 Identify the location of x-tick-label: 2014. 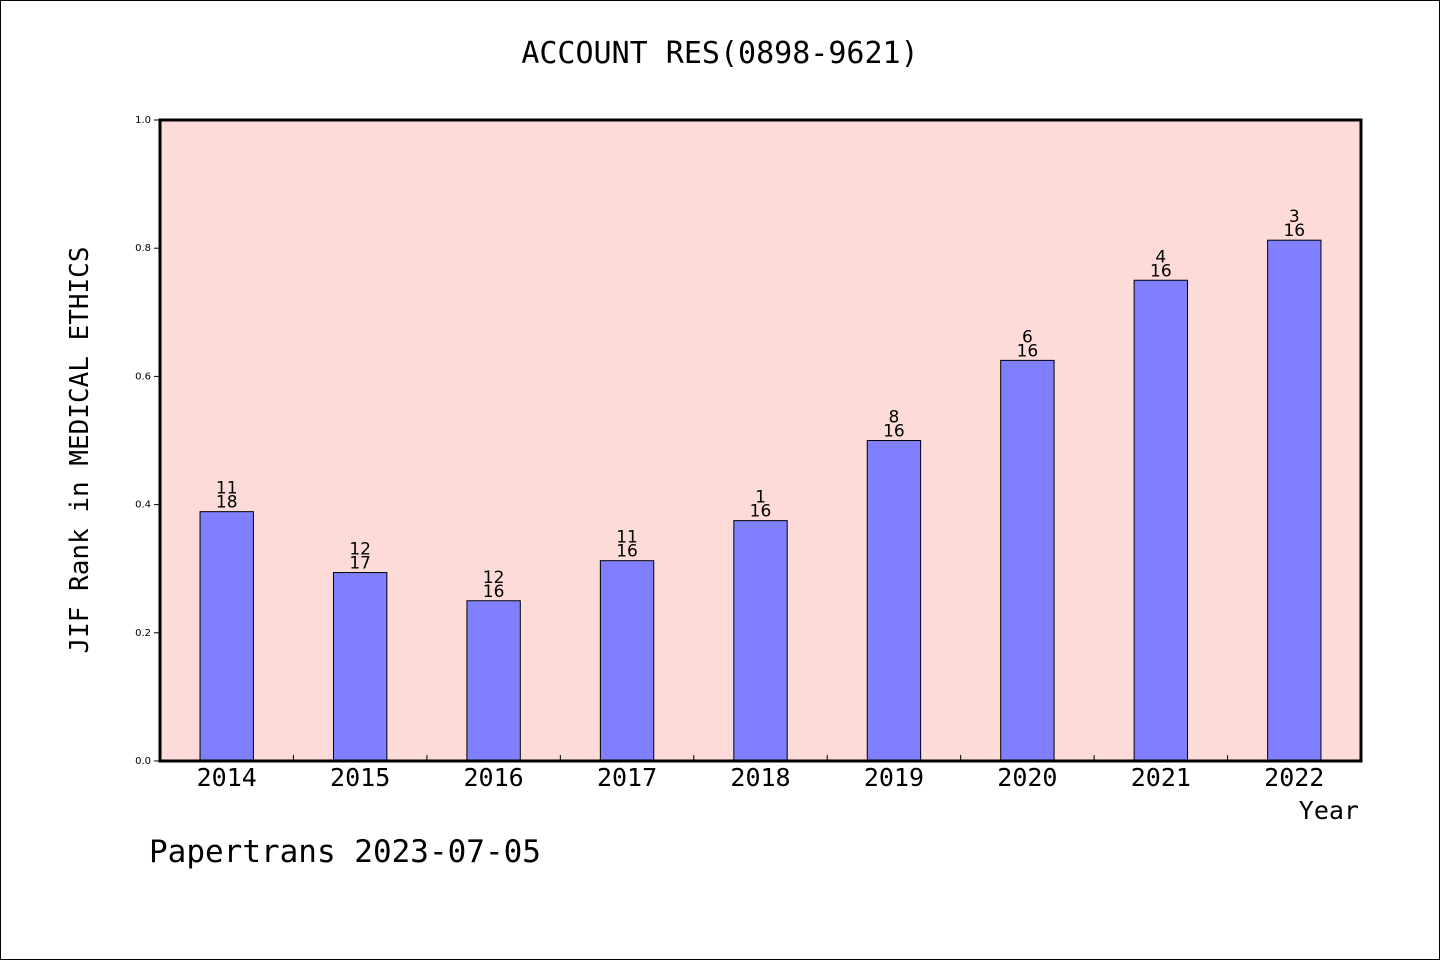
(227, 777).